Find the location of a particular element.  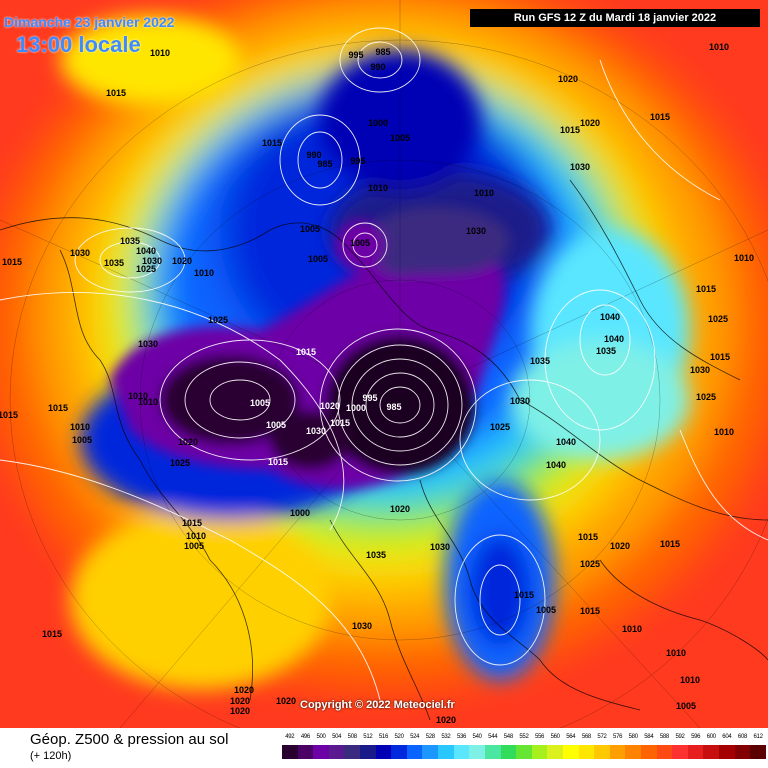

legend-value: 508 is located at coordinates (352, 737).